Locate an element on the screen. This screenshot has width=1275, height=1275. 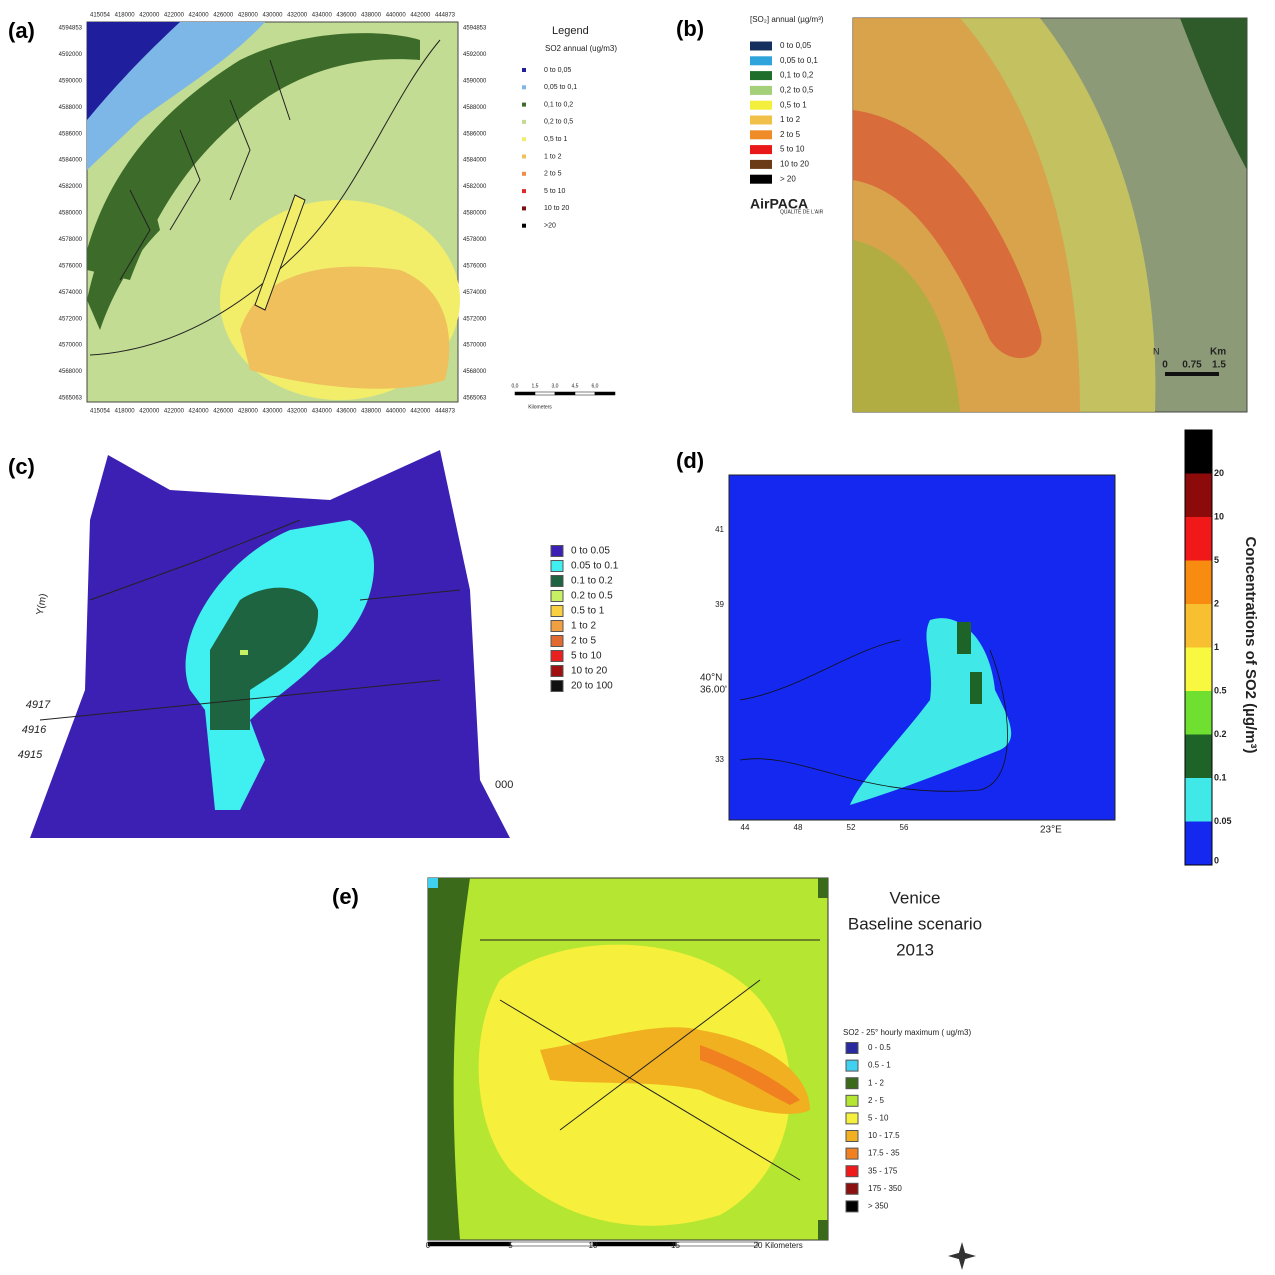
map-d is located at coordinates (922, 647).